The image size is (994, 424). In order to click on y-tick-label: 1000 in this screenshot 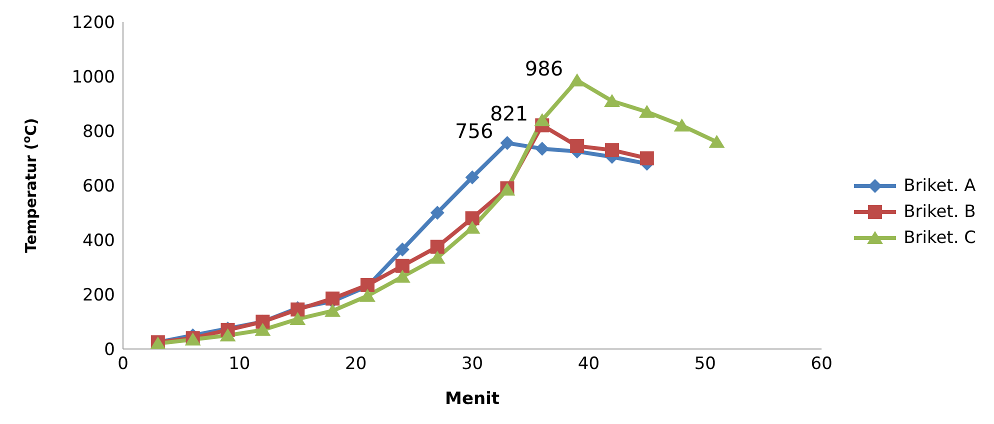, I will do `click(93, 78)`.